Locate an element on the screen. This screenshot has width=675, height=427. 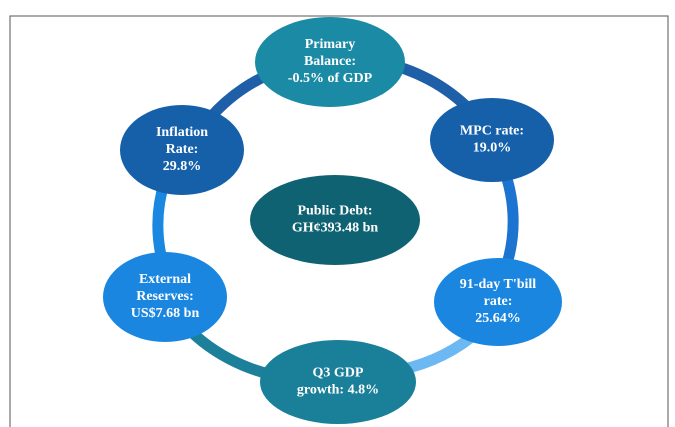
node-label: 29.8% is located at coordinates (182, 166).